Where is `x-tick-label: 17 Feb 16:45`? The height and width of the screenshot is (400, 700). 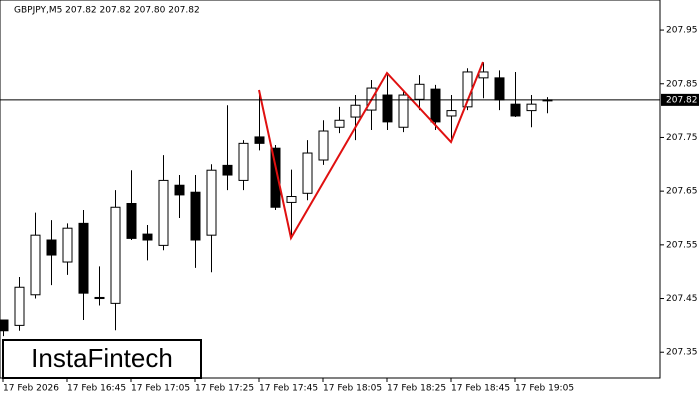 x-tick-label: 17 Feb 16:45 is located at coordinates (96, 389).